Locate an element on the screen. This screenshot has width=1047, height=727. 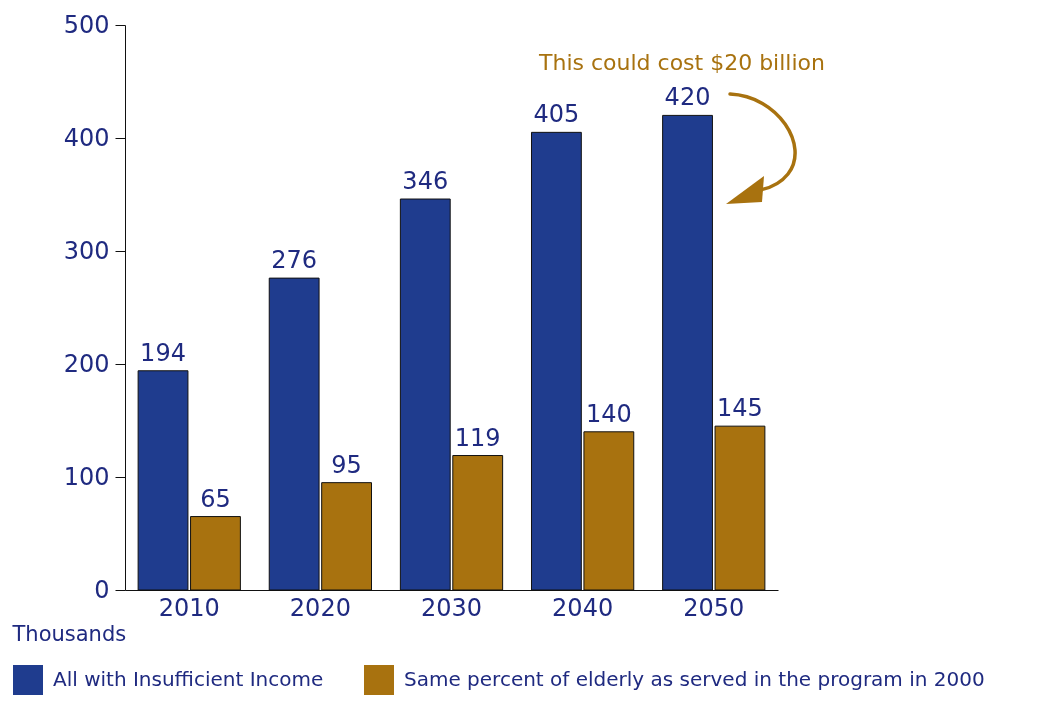
data-label: 276 is located at coordinates (294, 260).